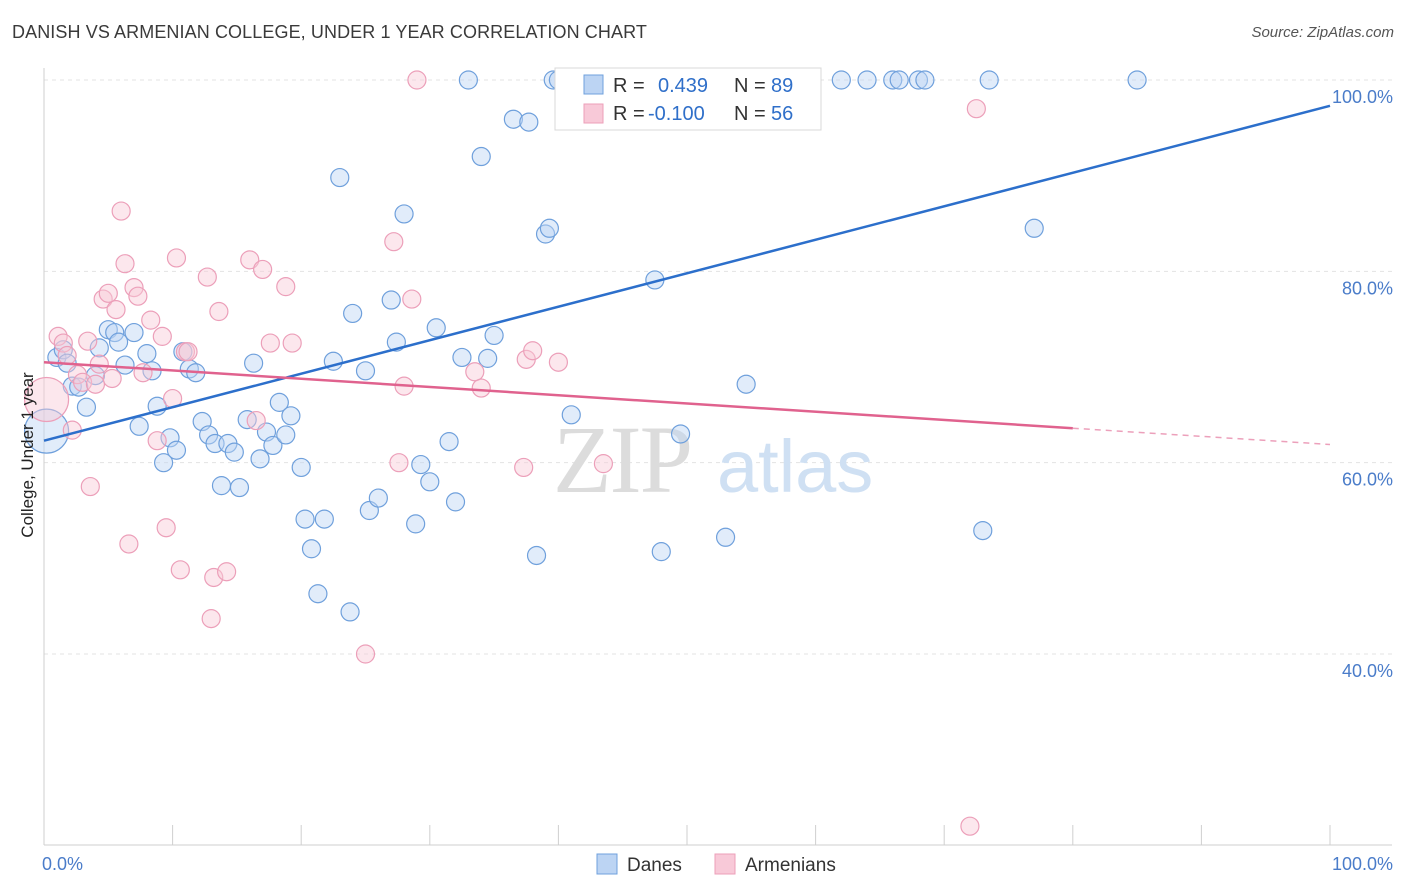  I want to click on legend-swatch-danes, so click(593, 84).